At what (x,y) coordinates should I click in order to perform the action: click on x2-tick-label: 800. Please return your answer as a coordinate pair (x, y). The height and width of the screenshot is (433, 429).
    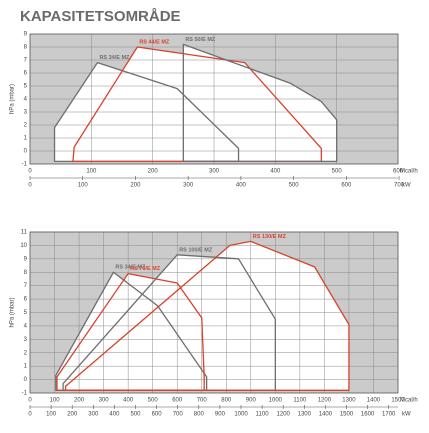
    Looking at the image, I should click on (199, 415).